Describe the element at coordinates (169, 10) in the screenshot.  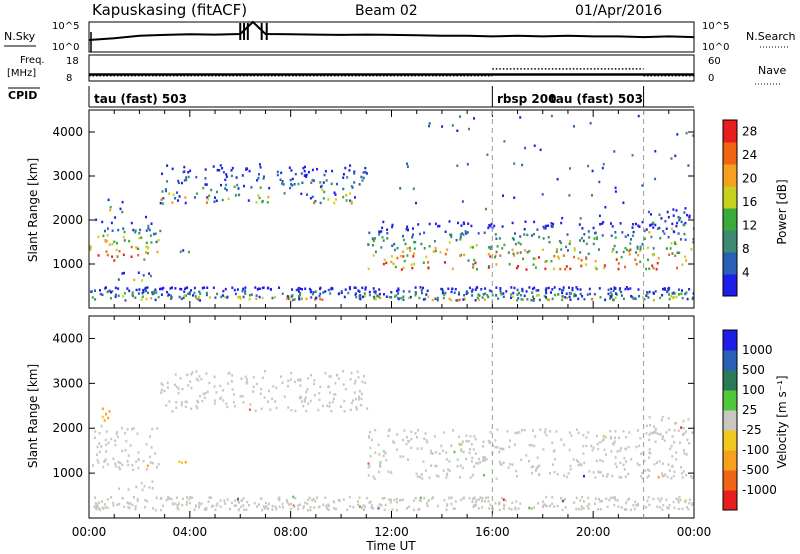
I see `station-title: Kapuskasing (fitACF)` at that location.